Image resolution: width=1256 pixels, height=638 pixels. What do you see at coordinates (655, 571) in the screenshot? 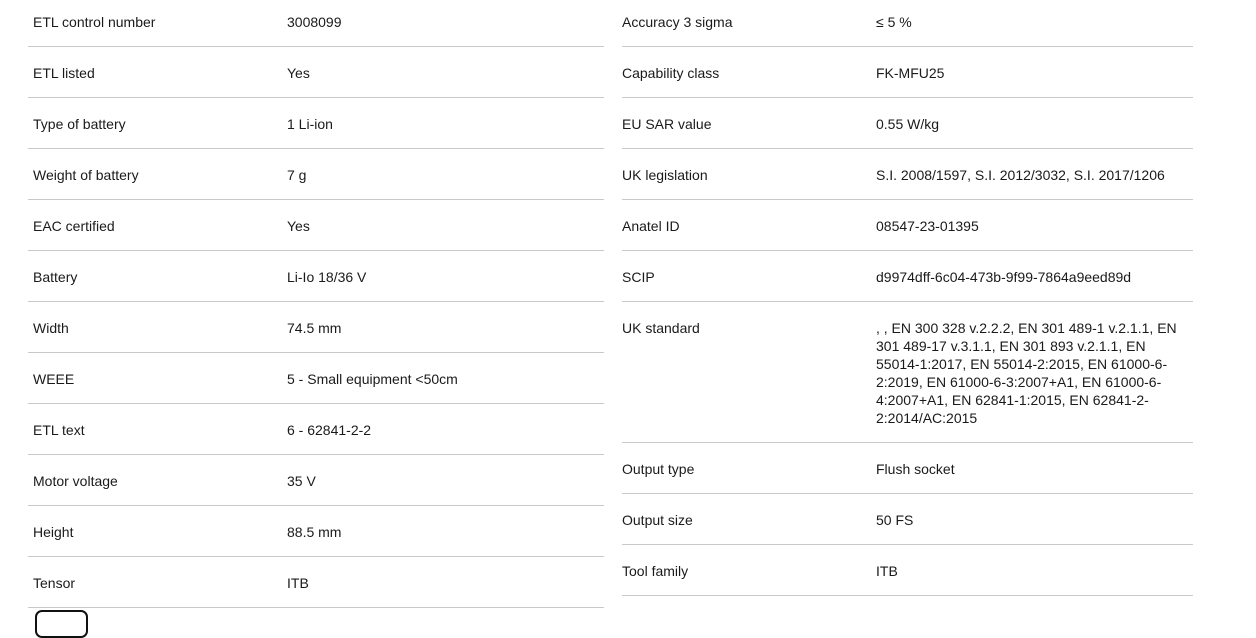
I see `spec-label: Tool family` at bounding box center [655, 571].